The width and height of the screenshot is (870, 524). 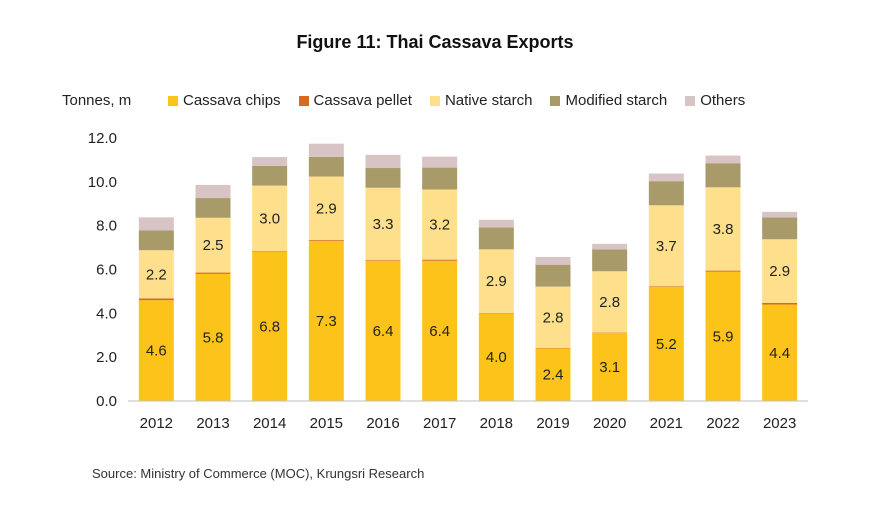 I want to click on data-label: 6.8, so click(x=269, y=326).